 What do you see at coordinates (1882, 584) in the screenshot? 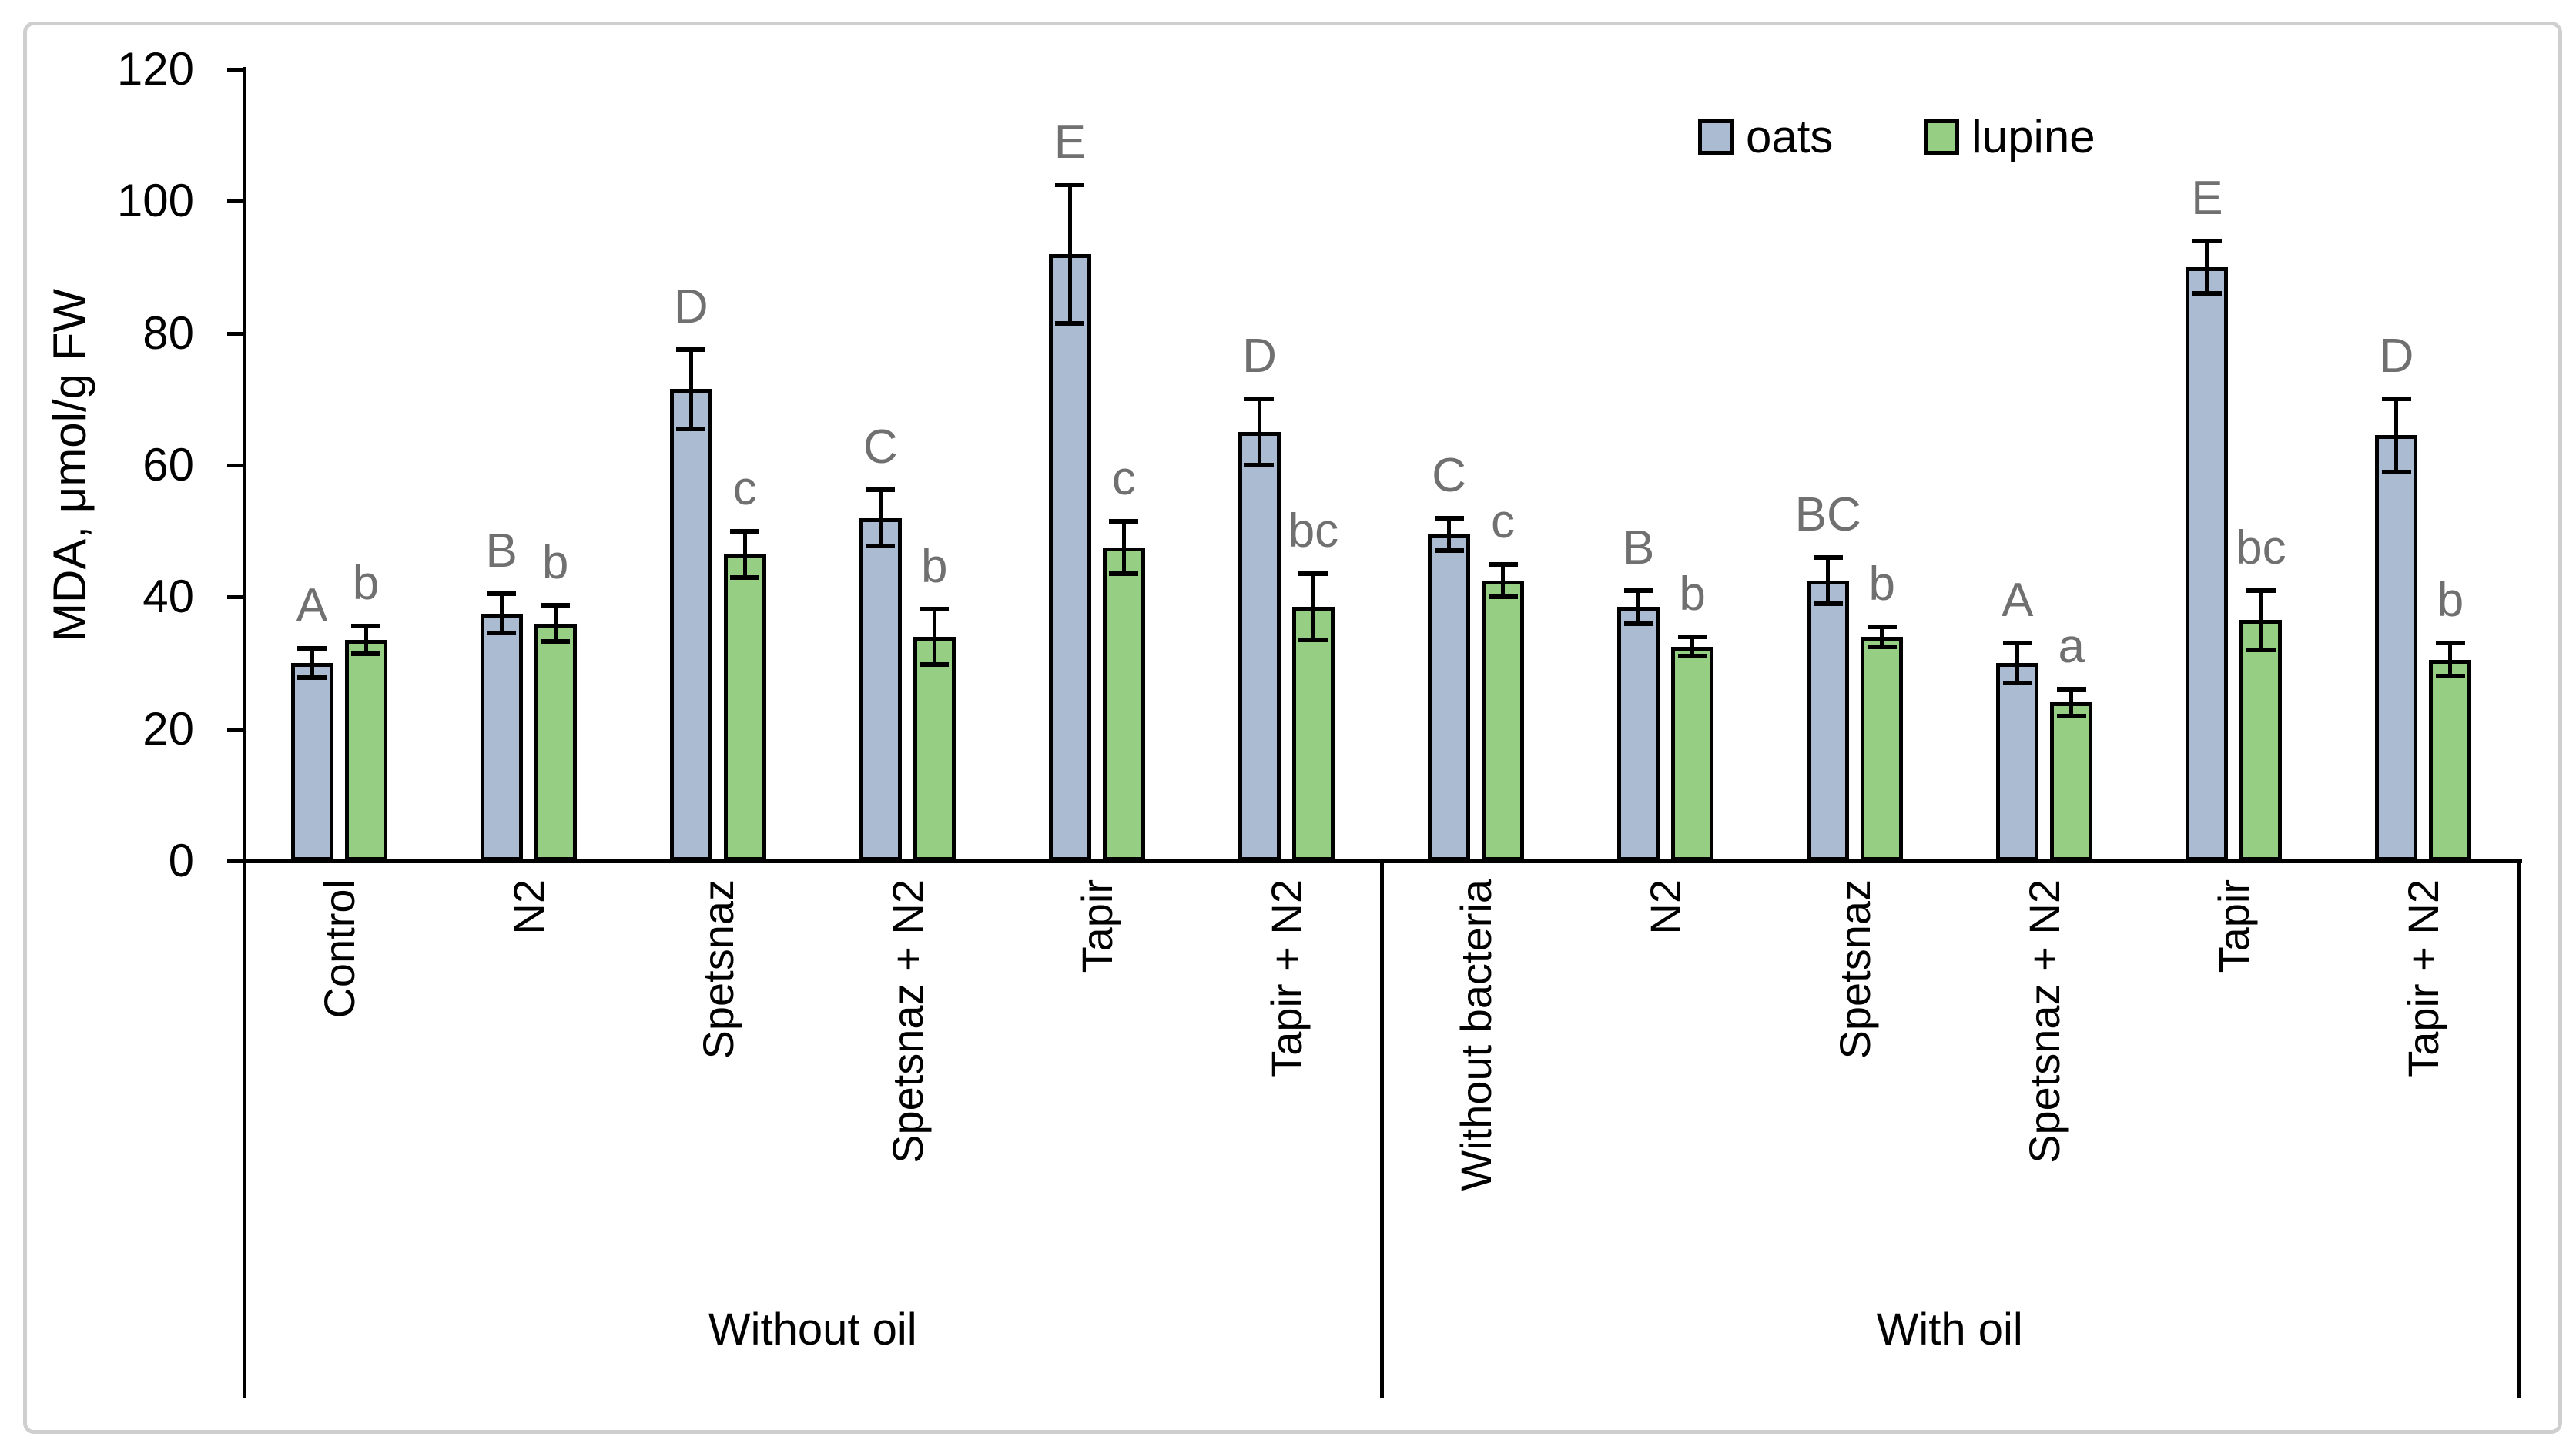
I see `significance-letter-lupine-8: b` at bounding box center [1882, 584].